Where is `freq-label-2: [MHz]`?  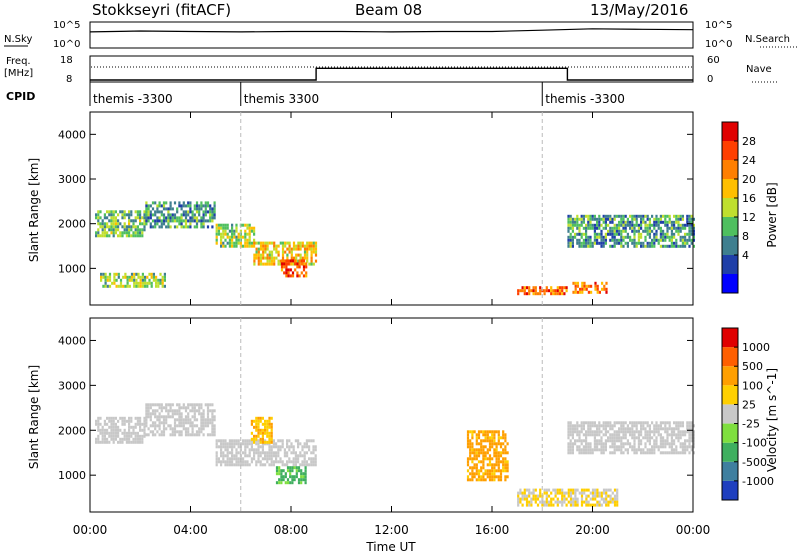 freq-label-2: [MHz] is located at coordinates (18, 73).